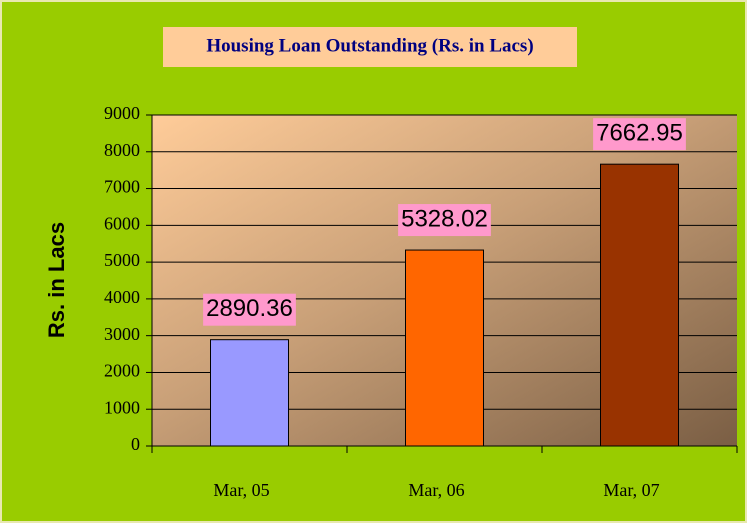 Image resolution: width=747 pixels, height=523 pixels. What do you see at coordinates (122, 297) in the screenshot?
I see `y-tick-label: 4000` at bounding box center [122, 297].